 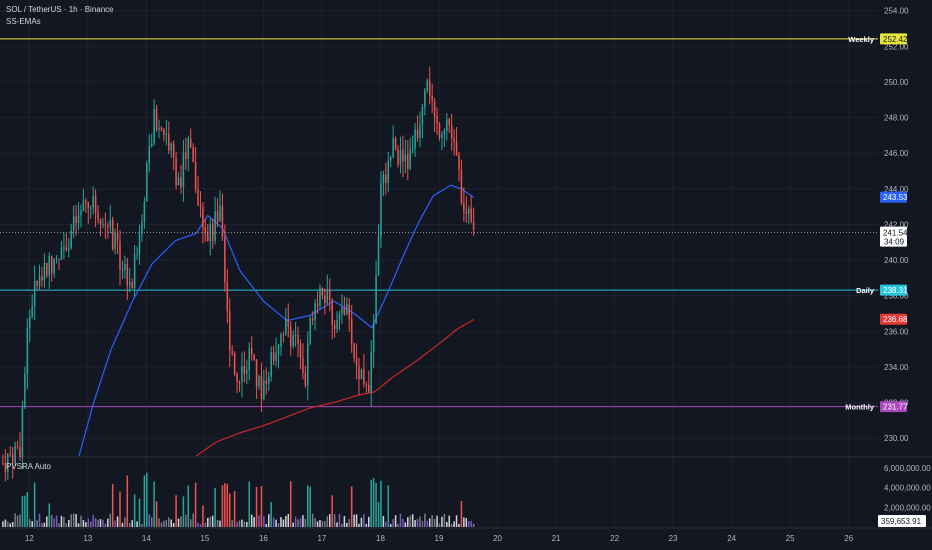 What do you see at coordinates (895, 407) in the screenshot?
I see `level-badge-monthly: 231.77` at bounding box center [895, 407].